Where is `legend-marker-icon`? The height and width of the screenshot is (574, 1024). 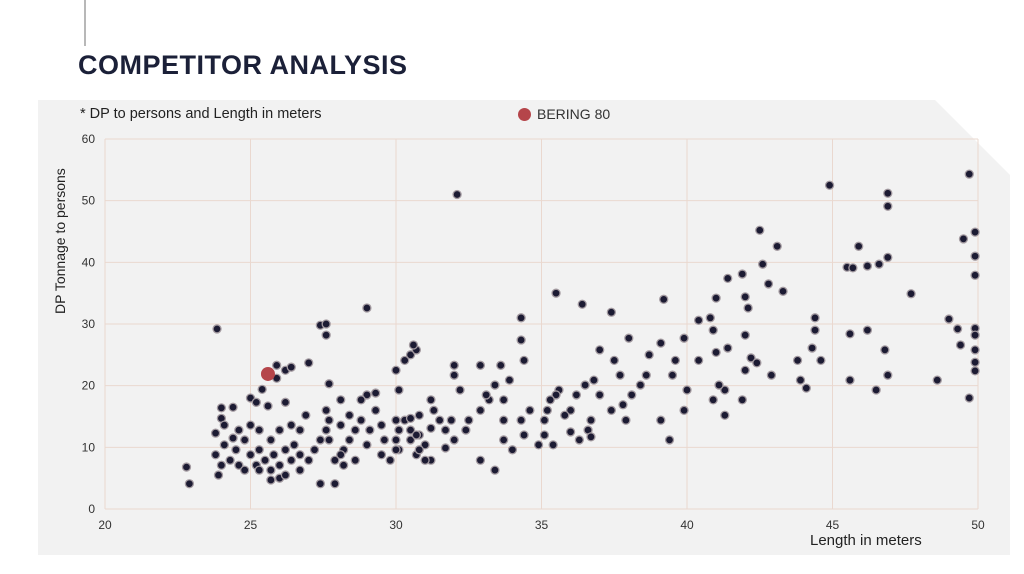
legend-marker-icon is located at coordinates (524, 114).